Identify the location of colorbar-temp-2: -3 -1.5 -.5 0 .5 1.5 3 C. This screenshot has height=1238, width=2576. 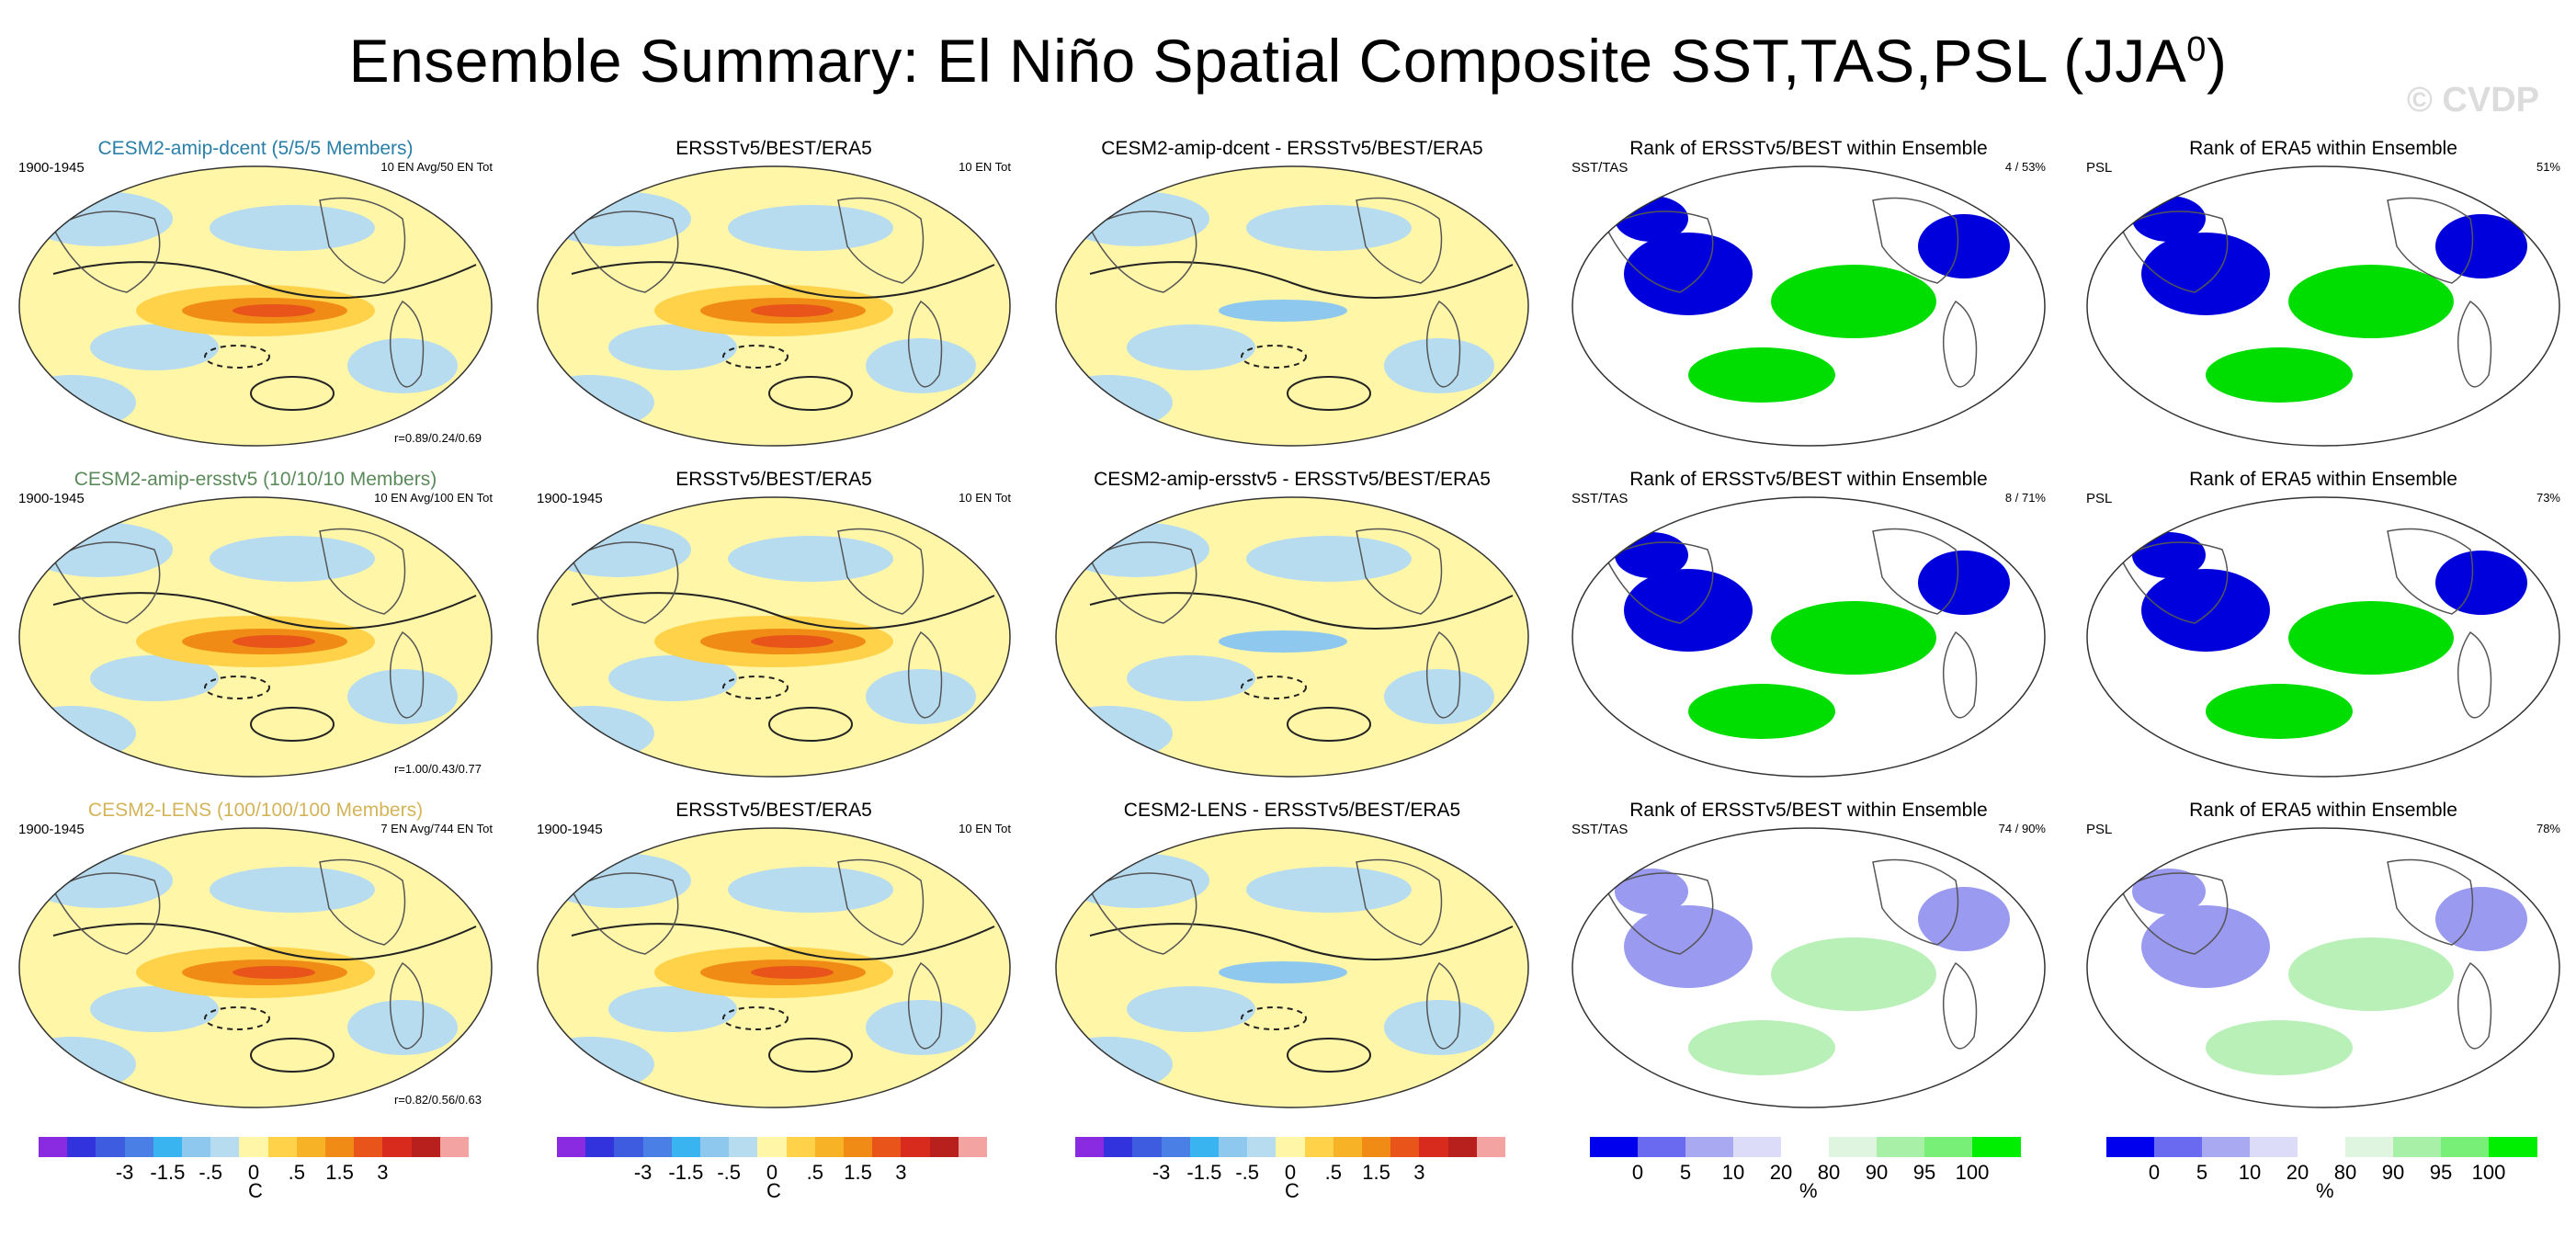
(773, 1187).